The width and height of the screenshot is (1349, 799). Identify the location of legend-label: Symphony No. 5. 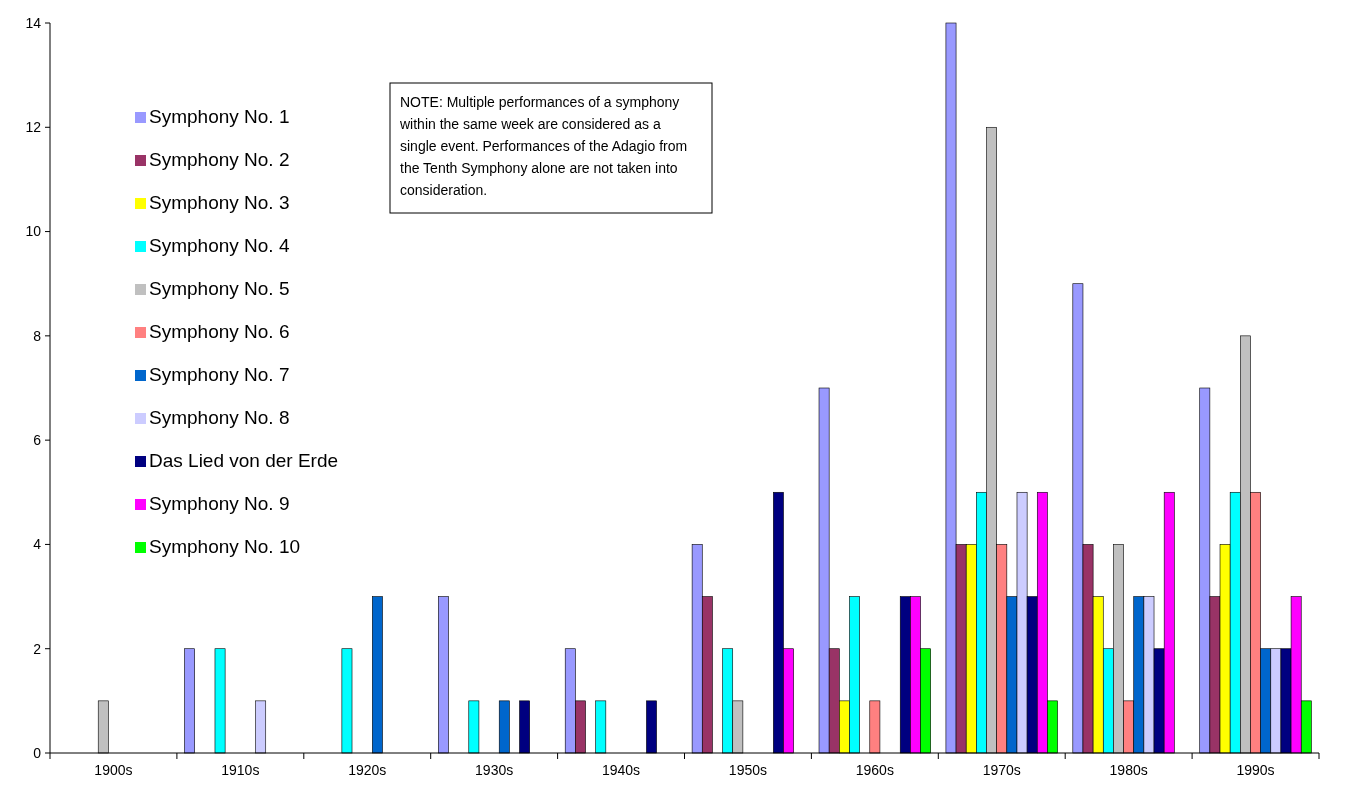
(219, 288).